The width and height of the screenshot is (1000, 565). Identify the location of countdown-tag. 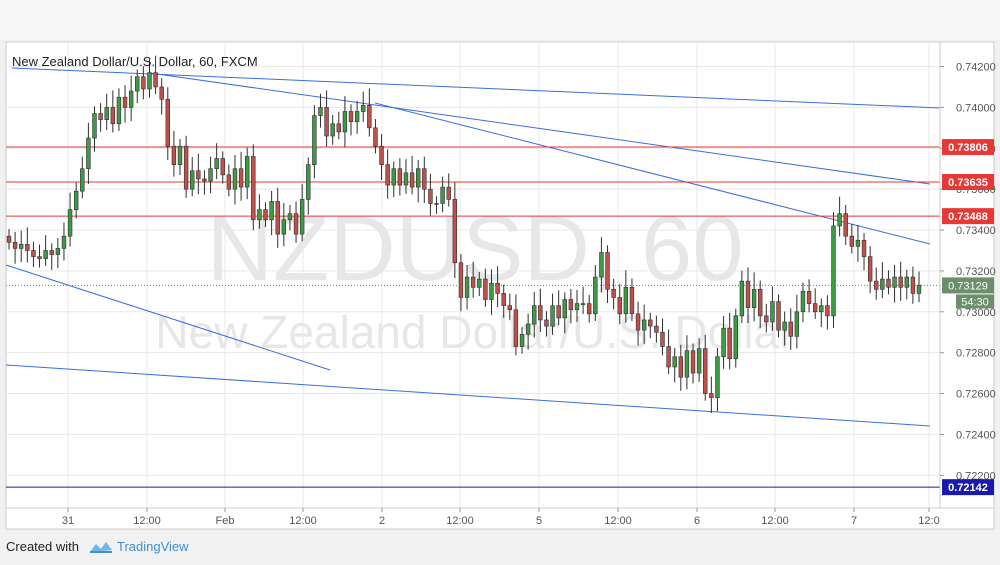
(975, 301).